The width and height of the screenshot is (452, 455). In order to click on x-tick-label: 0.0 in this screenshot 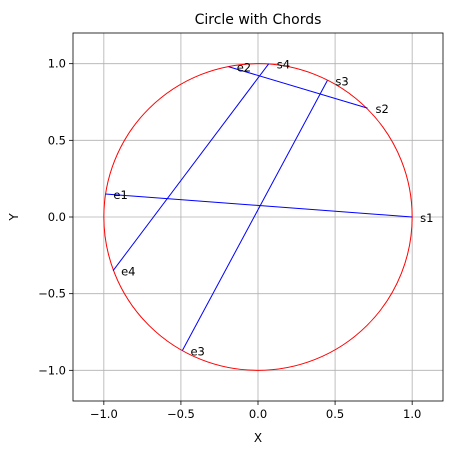, I will do `click(258, 414)`.